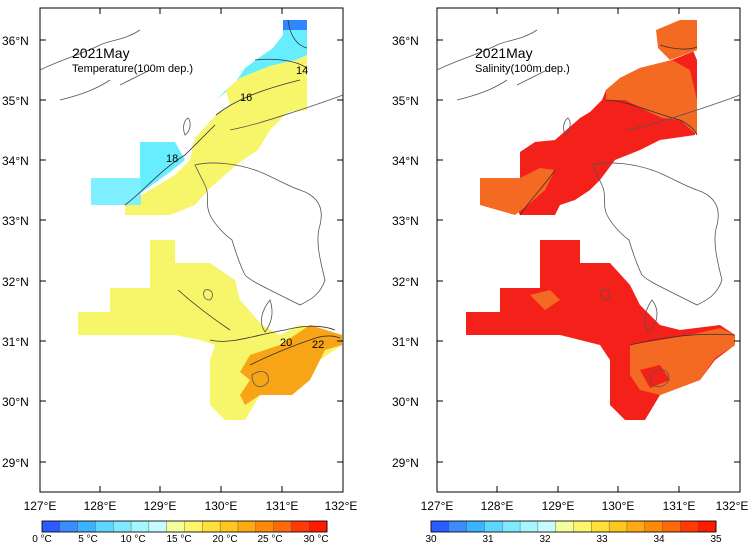  I want to click on colorbar-label: 5 °C, so click(88, 539).